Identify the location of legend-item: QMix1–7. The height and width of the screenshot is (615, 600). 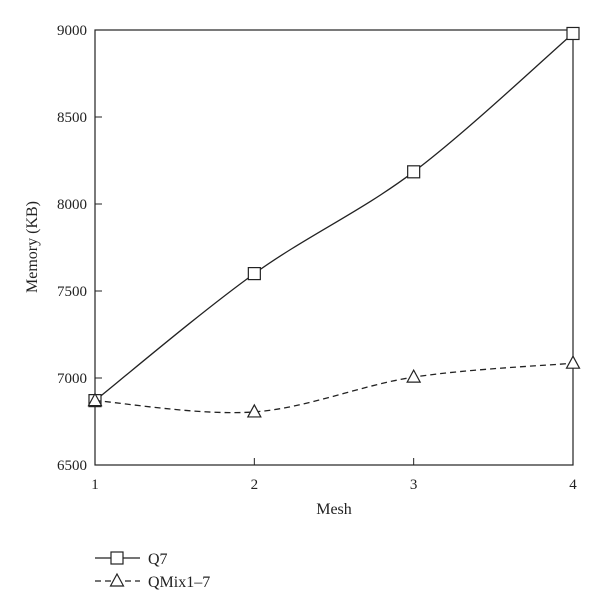
(152, 581).